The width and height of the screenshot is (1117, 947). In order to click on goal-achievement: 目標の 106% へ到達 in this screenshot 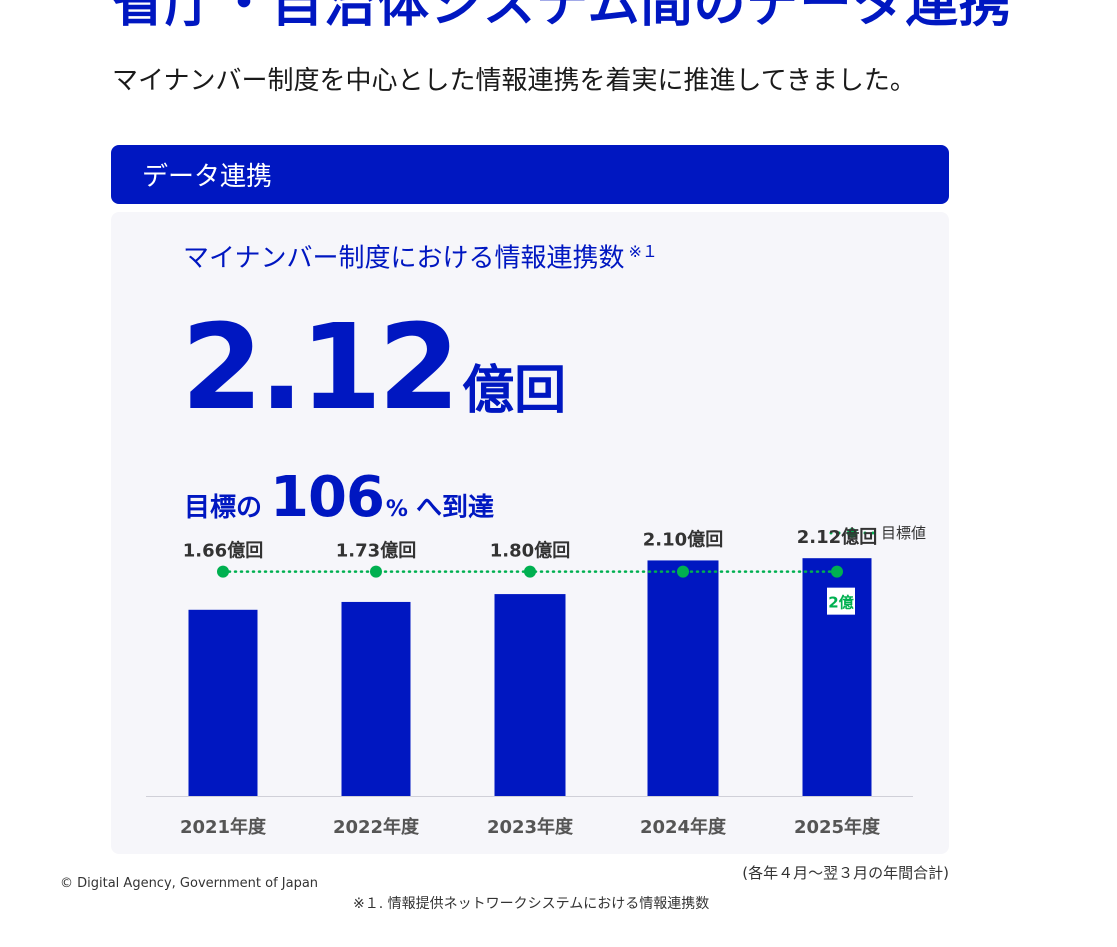, I will do `click(339, 498)`.